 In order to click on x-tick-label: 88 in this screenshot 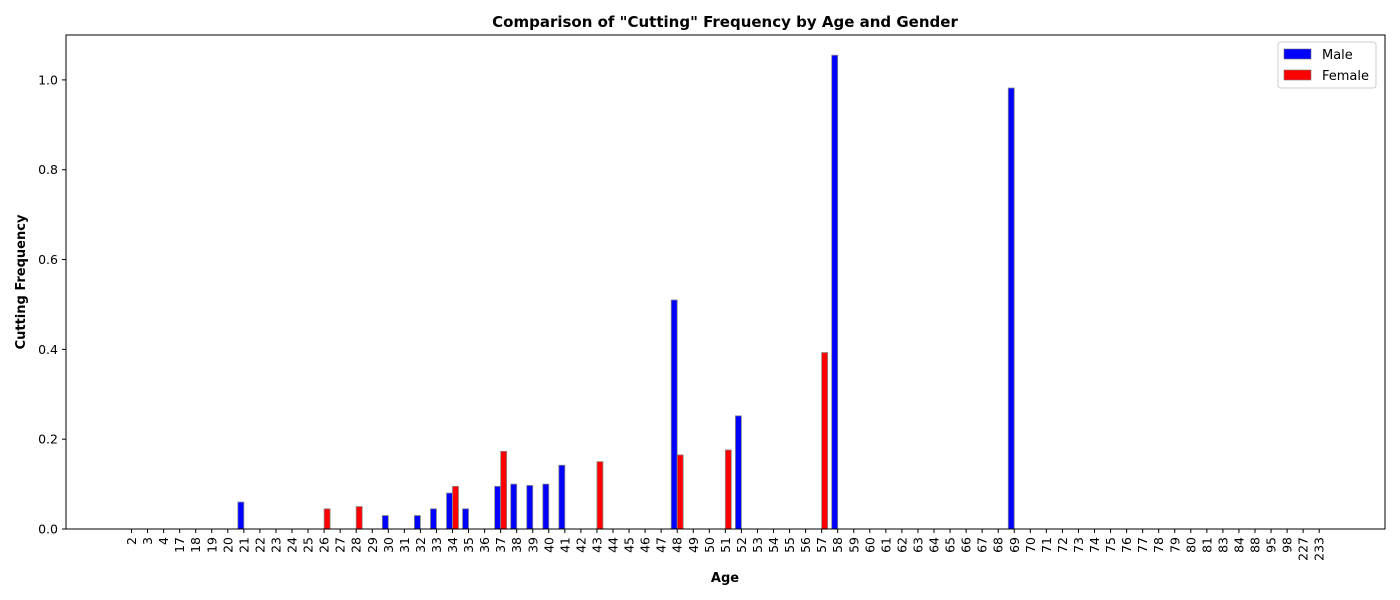, I will do `click(1255, 545)`.